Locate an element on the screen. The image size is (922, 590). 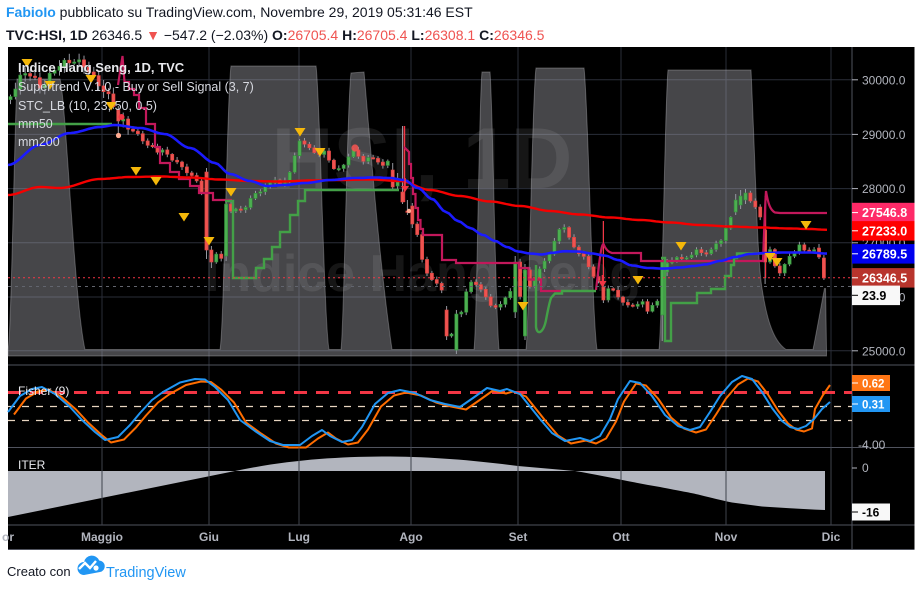
svg-text: 30000.0 is located at coordinates (884, 80).